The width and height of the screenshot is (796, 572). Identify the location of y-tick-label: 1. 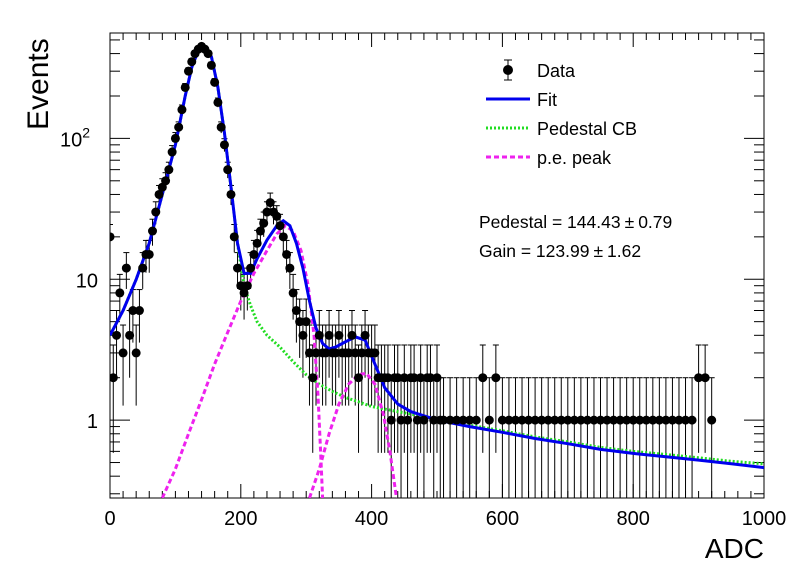
(92, 422).